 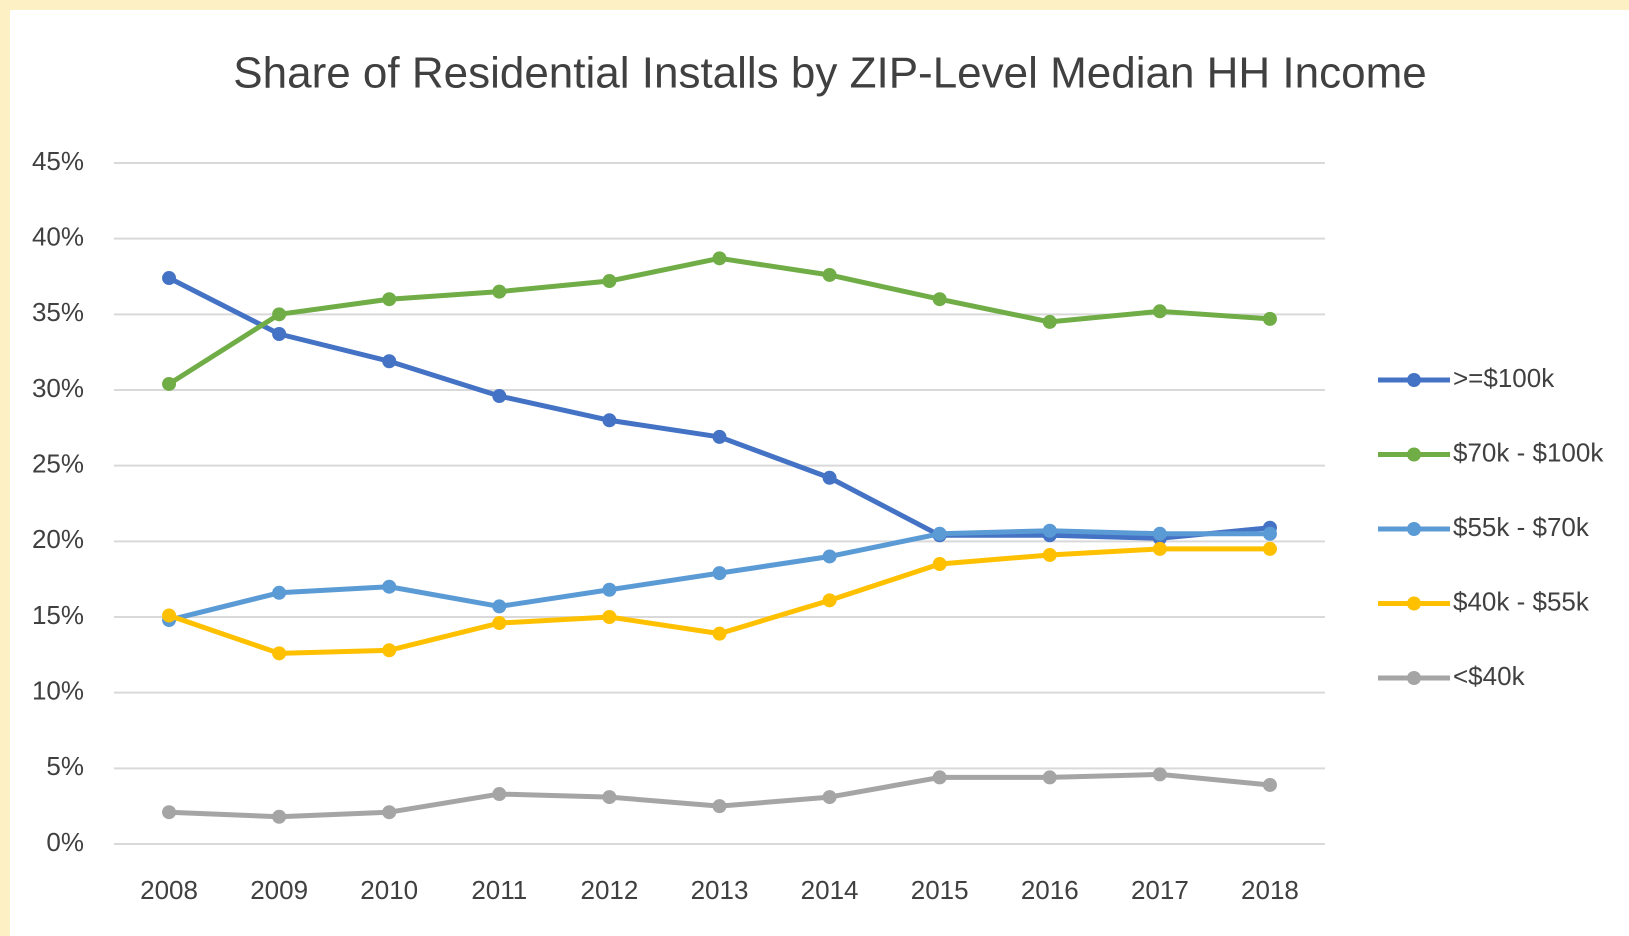 I want to click on x-tick-label: 2015, so click(x=940, y=890).